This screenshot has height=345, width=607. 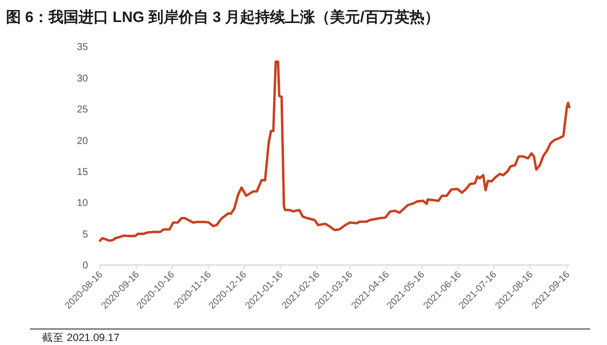 I want to click on y-tick-label: 35, so click(x=82, y=48).